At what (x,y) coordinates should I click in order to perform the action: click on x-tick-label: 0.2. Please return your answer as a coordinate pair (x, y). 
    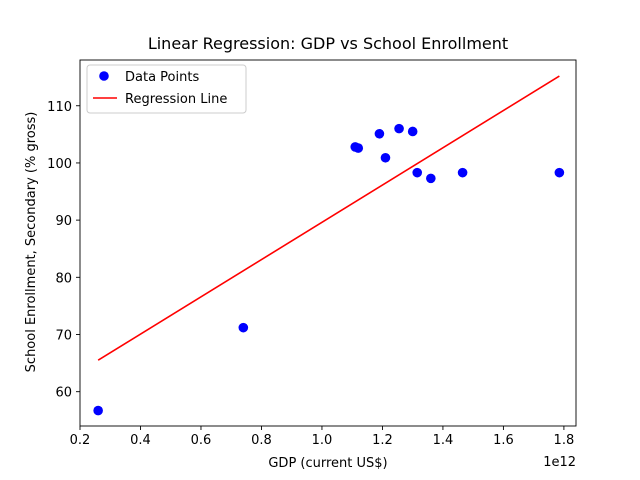
    Looking at the image, I should click on (80, 440).